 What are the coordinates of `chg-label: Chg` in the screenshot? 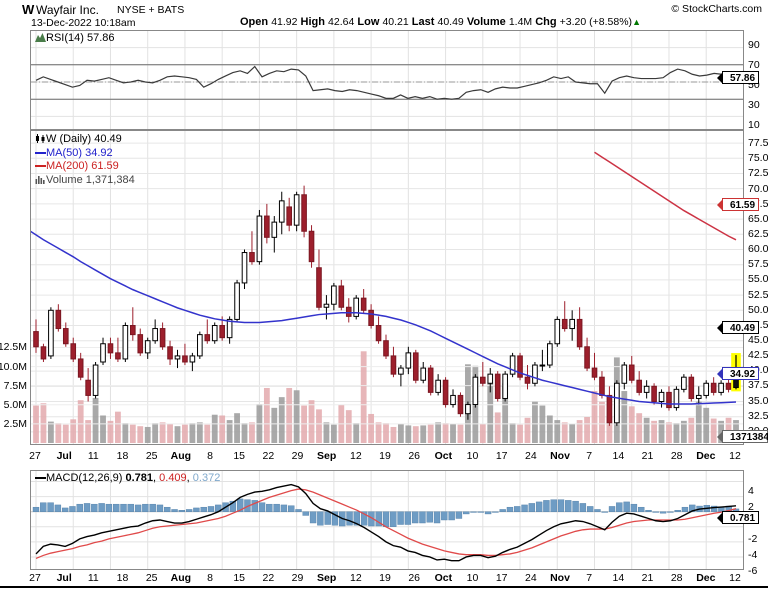 It's located at (546, 22).